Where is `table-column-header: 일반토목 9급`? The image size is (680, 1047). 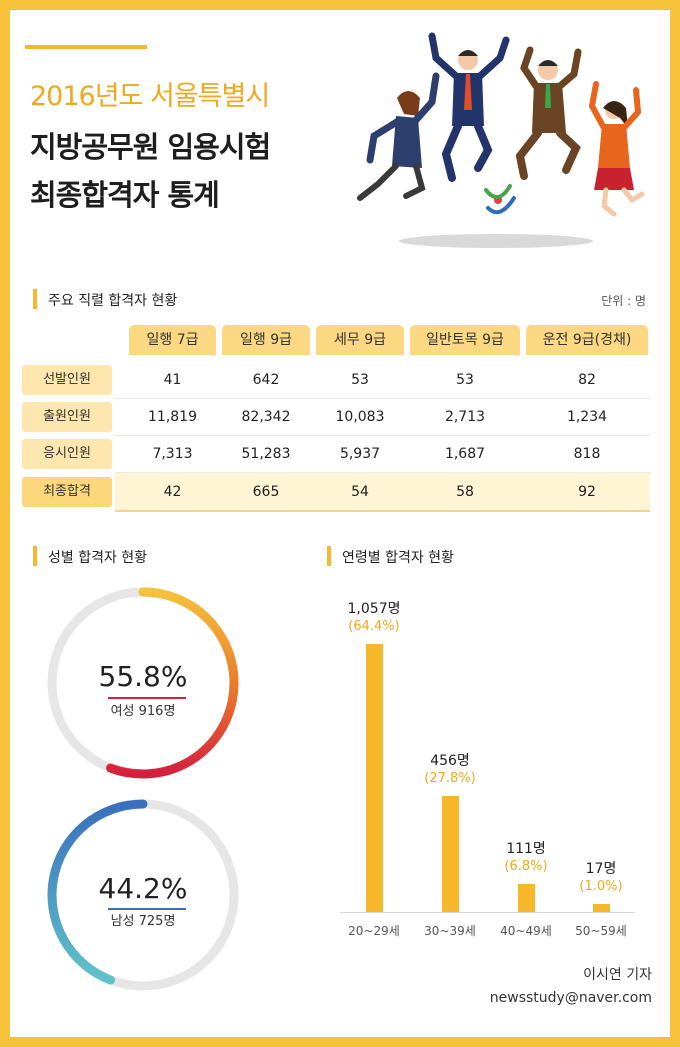 table-column-header: 일반토목 9급 is located at coordinates (465, 340).